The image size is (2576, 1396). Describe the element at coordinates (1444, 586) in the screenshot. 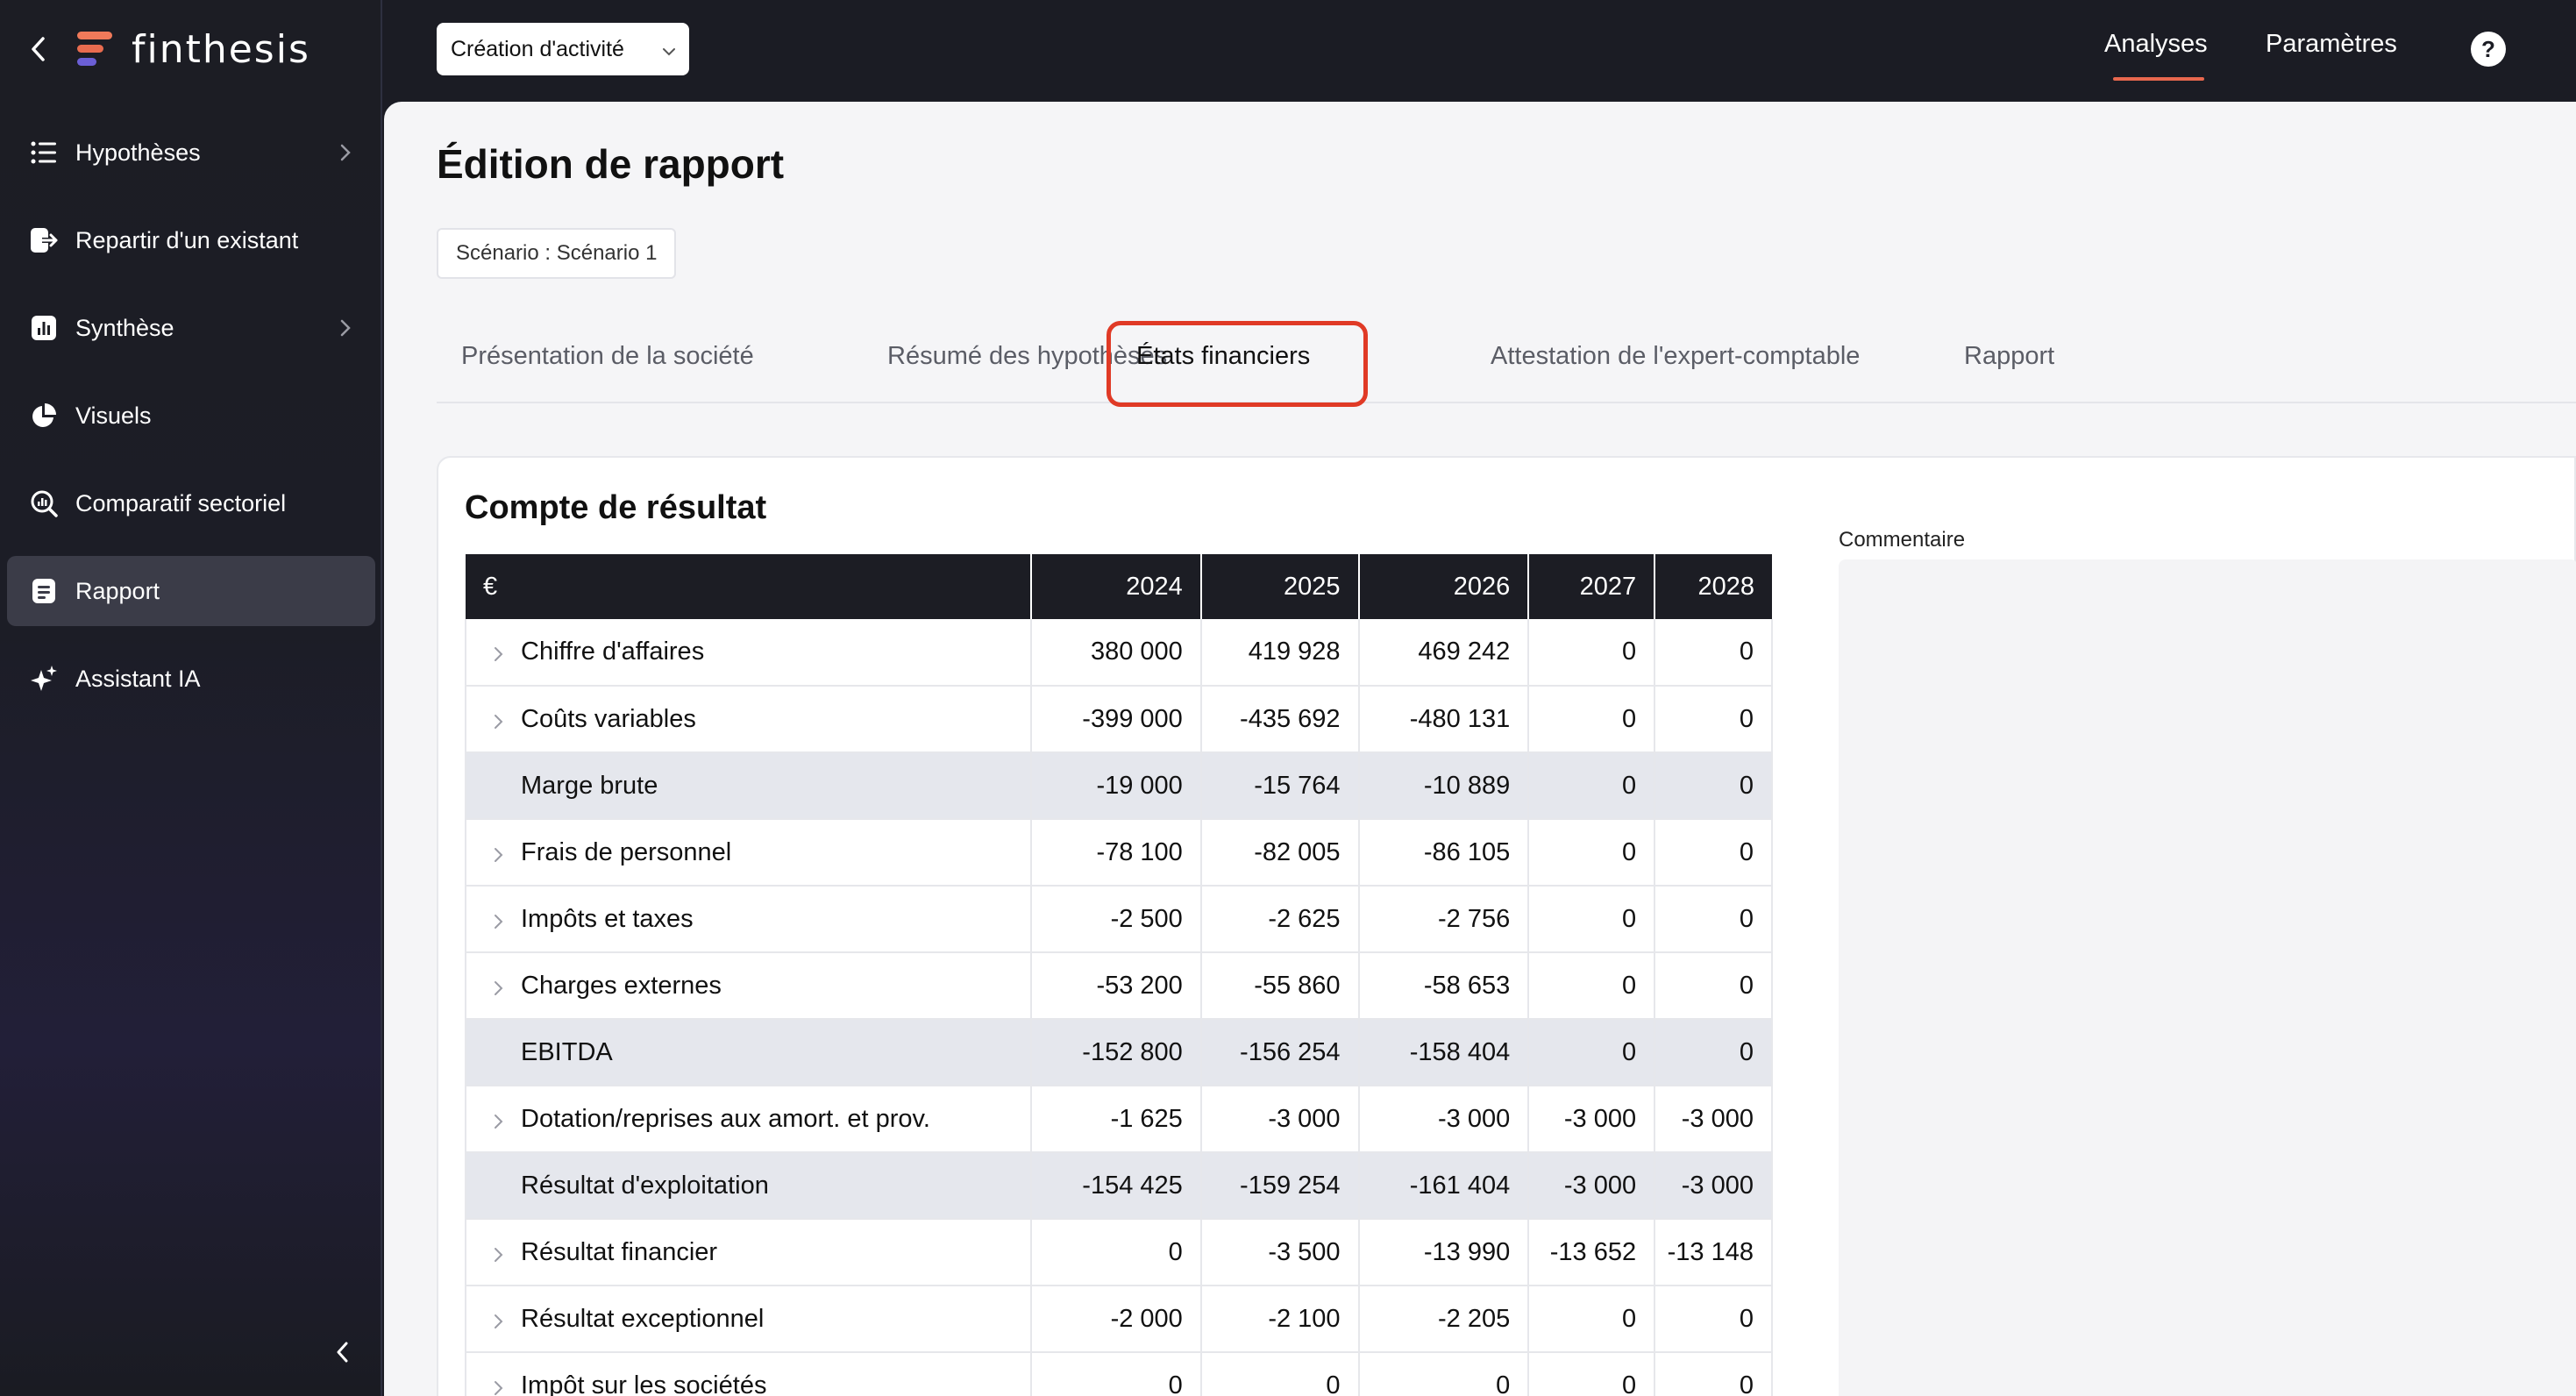

I see `year-header: 2026` at that location.